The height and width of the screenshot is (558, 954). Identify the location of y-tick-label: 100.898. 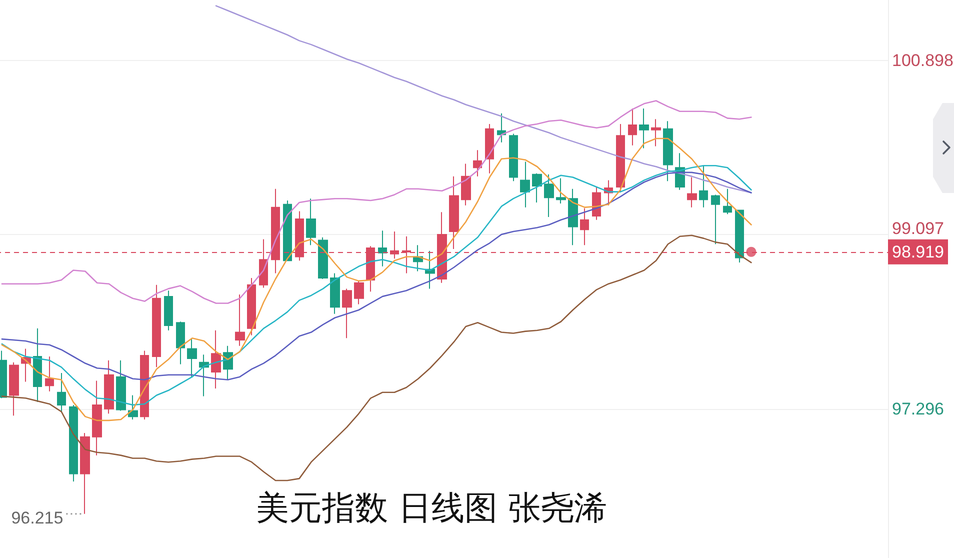
(923, 60).